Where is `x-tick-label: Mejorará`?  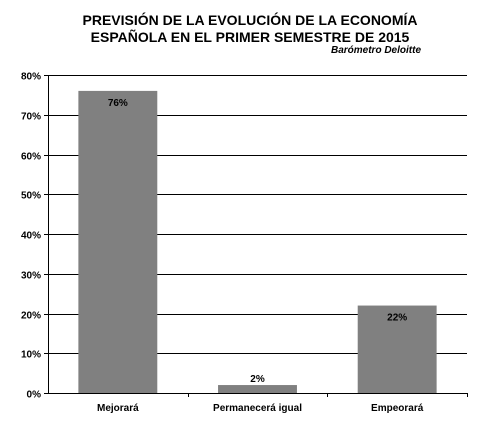 x-tick-label: Mejorará is located at coordinates (118, 408).